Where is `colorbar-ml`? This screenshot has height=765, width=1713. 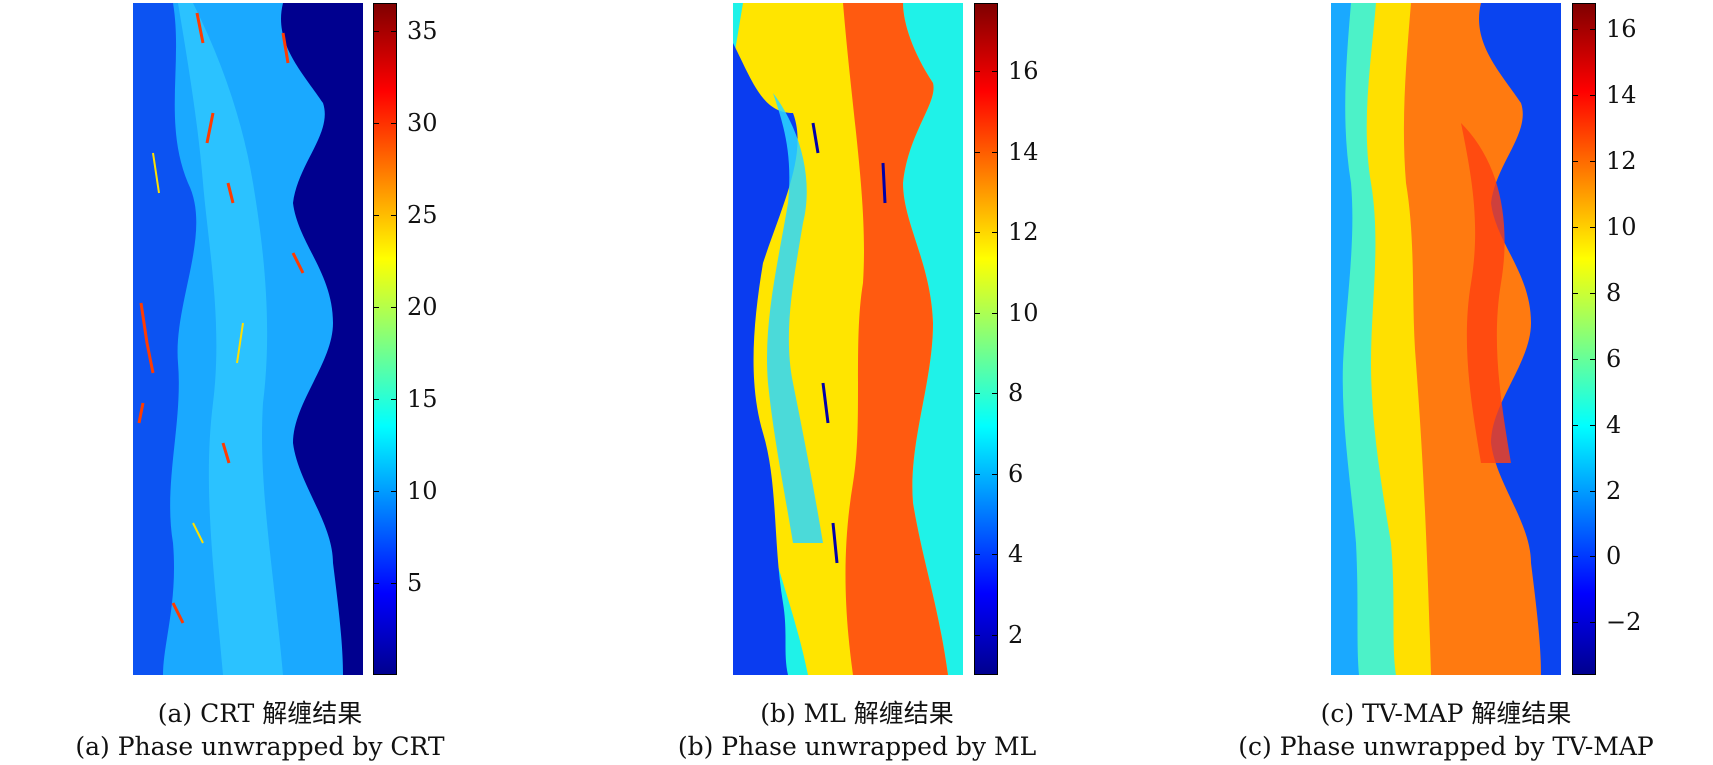
colorbar-ml is located at coordinates (986, 339).